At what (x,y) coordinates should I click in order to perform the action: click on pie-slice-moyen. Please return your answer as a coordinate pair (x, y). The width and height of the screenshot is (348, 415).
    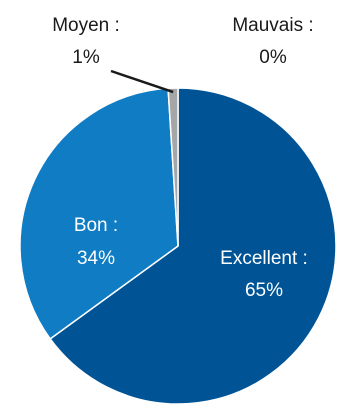
    Looking at the image, I should click on (173, 167).